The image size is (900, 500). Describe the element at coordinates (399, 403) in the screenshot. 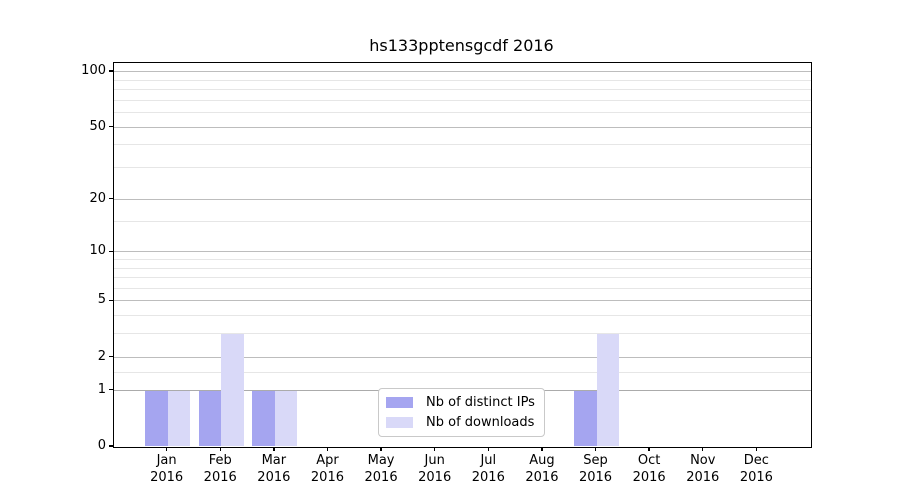

I see `legend-swatch-distinct-ips-icon` at that location.